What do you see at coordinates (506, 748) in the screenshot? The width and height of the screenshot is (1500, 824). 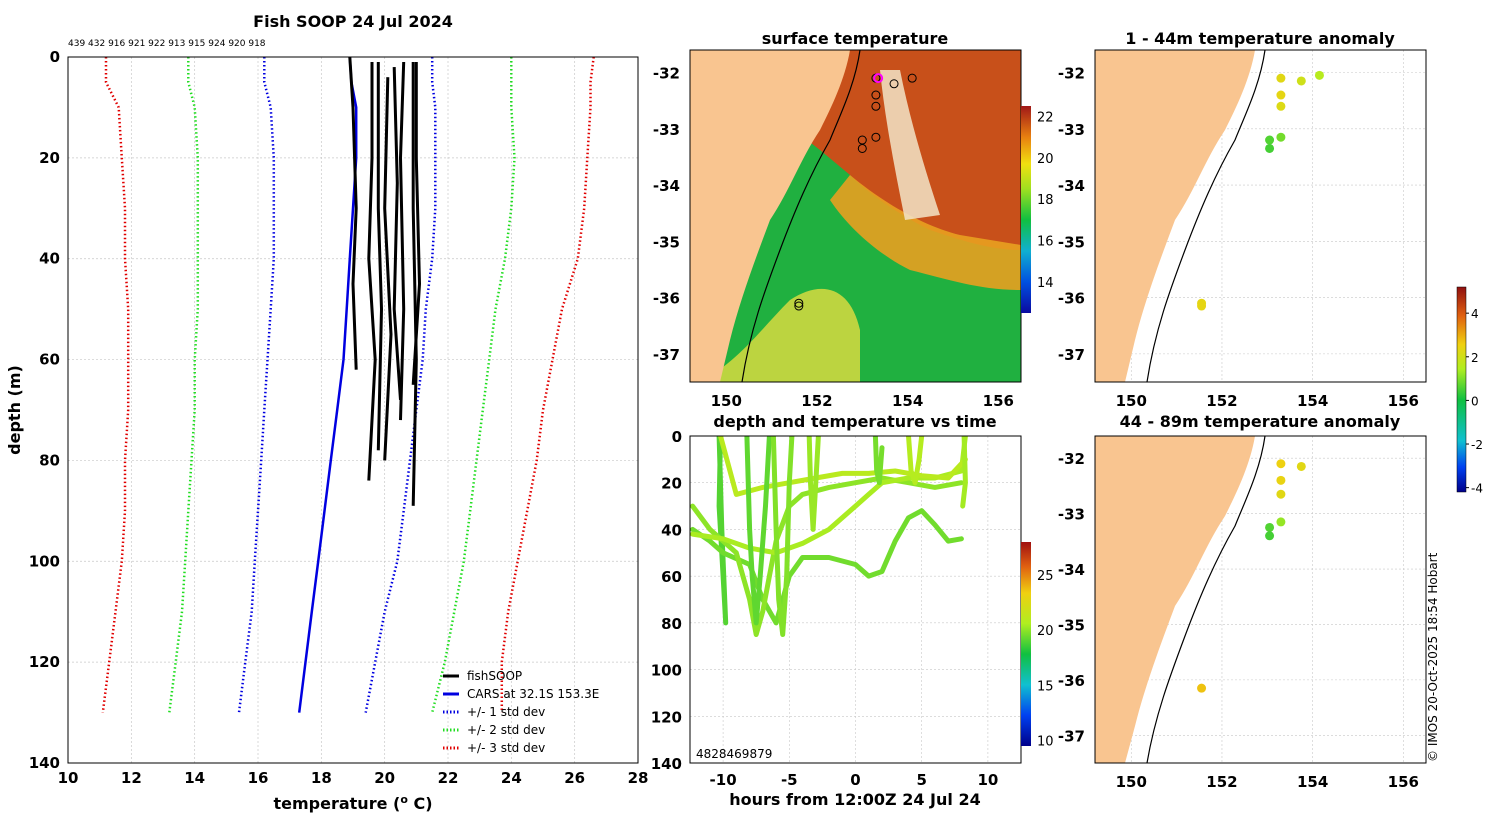 I see `legend-label: +/- 3 std dev` at bounding box center [506, 748].